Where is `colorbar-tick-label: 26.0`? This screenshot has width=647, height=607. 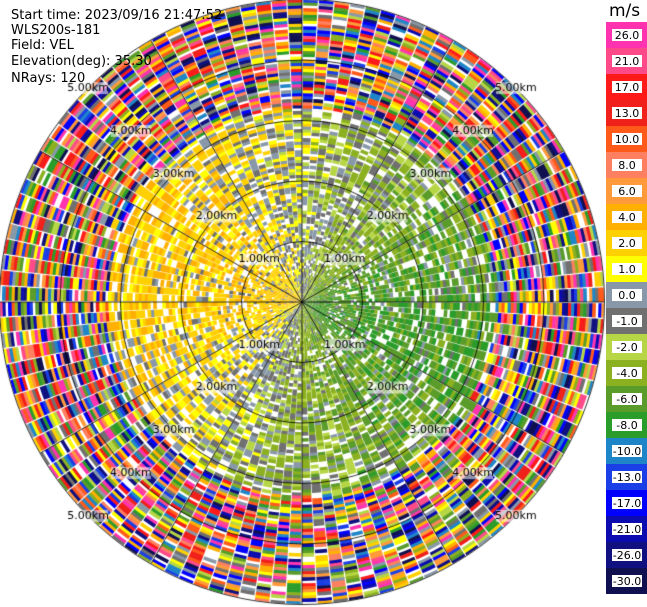 colorbar-tick-label: 26.0 is located at coordinates (627, 35).